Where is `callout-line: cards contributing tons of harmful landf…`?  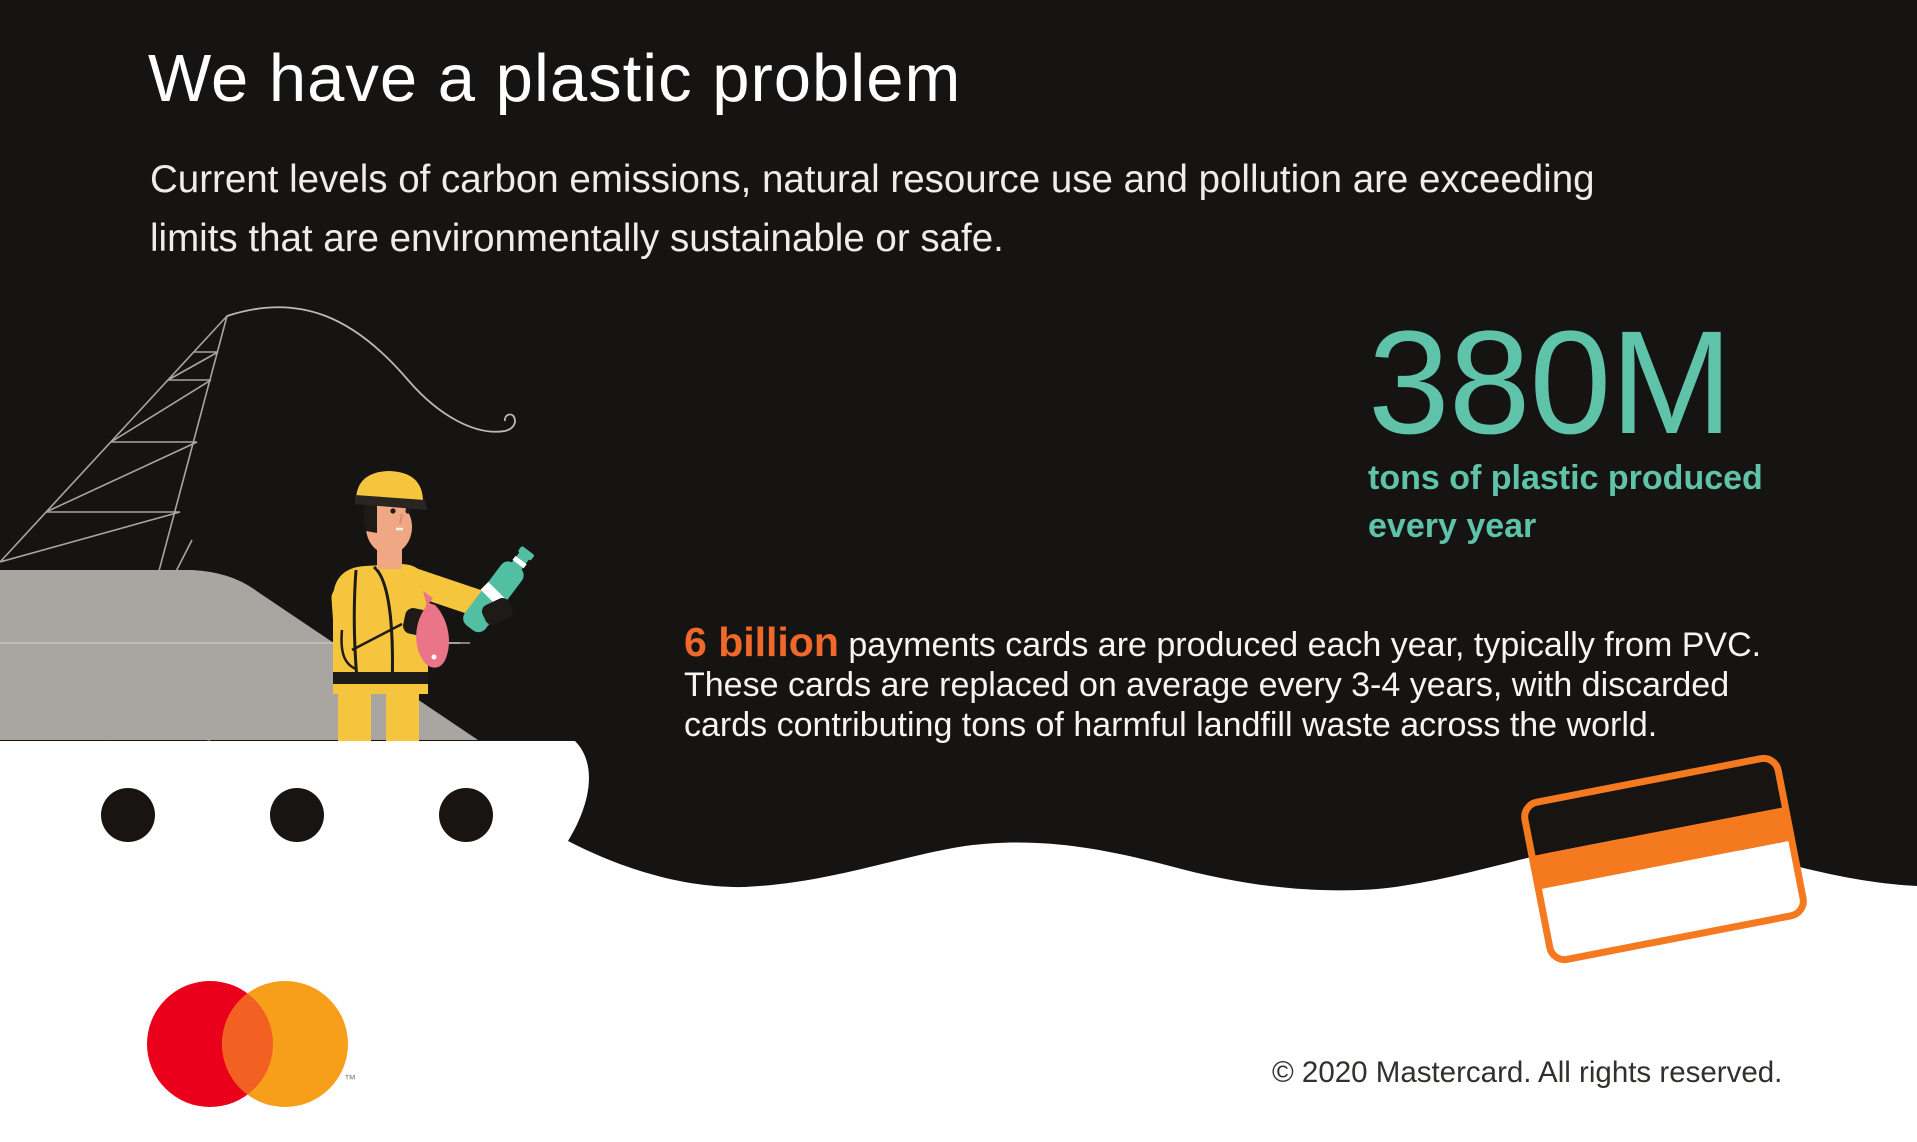
callout-line: cards contributing tons of harmful landf… is located at coordinates (1171, 725).